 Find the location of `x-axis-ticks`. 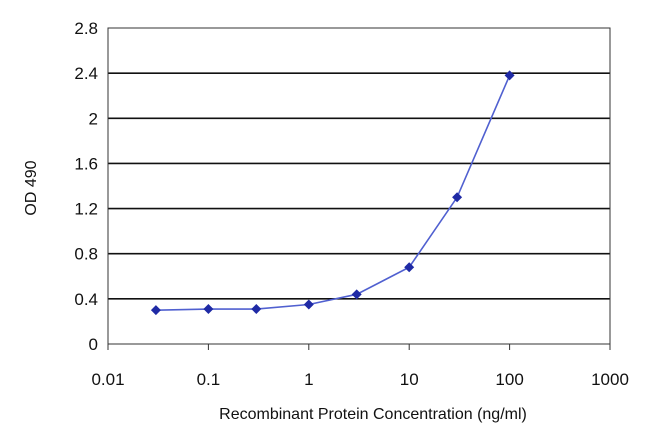

x-axis-ticks is located at coordinates (359, 347).